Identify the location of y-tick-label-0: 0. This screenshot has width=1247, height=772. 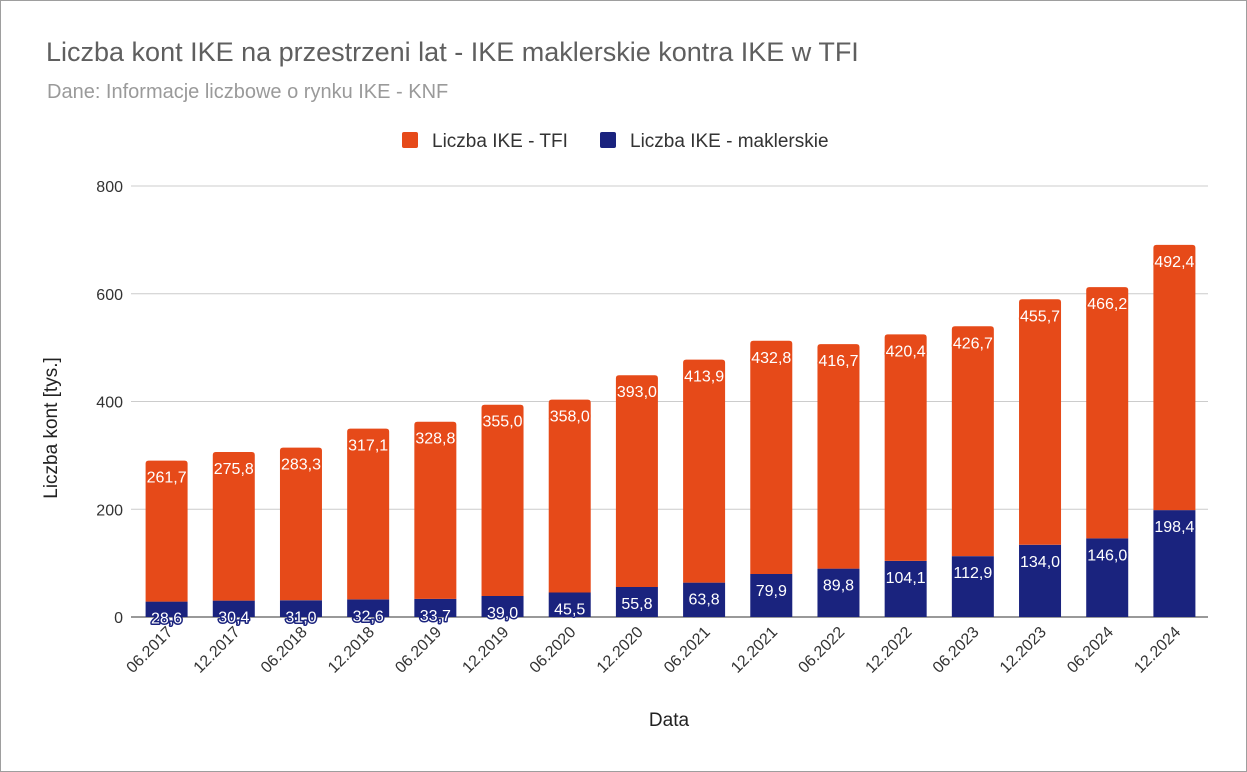
(118, 618).